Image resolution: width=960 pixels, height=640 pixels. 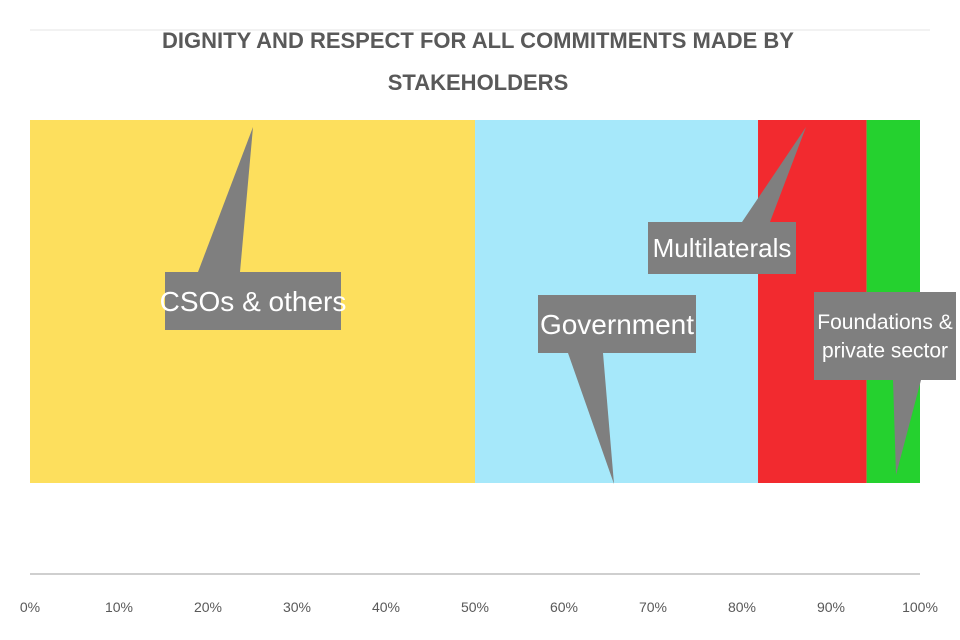 What do you see at coordinates (386, 607) in the screenshot?
I see `x-tick-label-4: 40%` at bounding box center [386, 607].